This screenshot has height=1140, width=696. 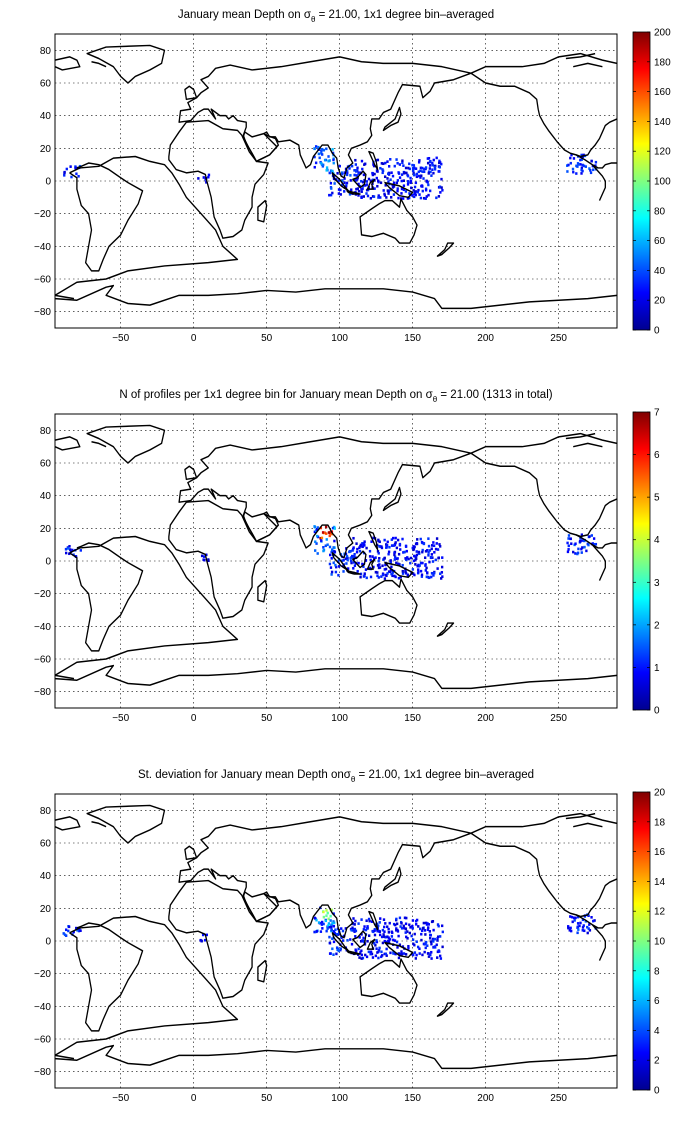 What do you see at coordinates (46, 876) in the screenshot?
I see `y-tick-label: 40` at bounding box center [46, 876].